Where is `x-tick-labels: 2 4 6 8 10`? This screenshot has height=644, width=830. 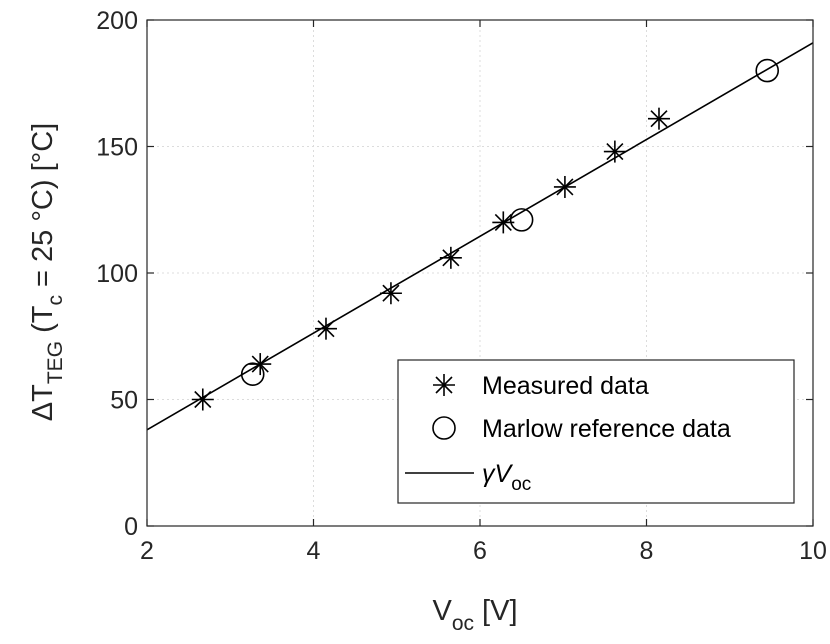
x-tick-labels: 2 4 6 8 10 is located at coordinates (483, 551).